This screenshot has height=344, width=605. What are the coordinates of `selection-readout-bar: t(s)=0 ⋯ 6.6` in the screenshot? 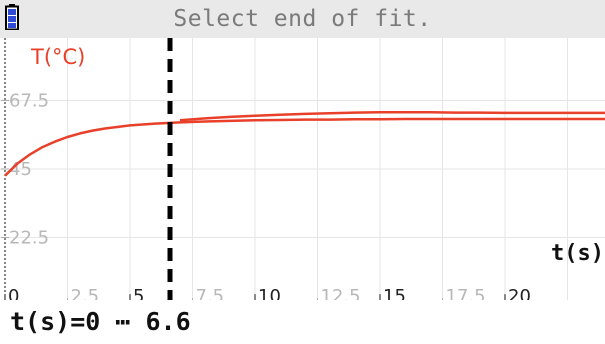 It's located at (302, 322).